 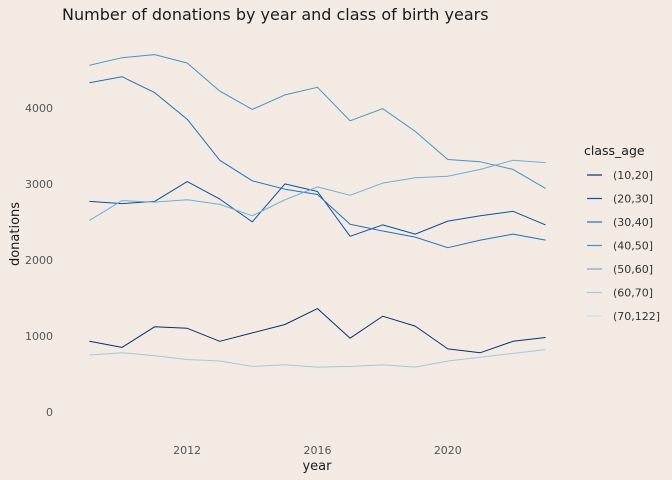 I want to click on y-axis: 0 1000 2000 3000 4000, so click(x=39, y=260).